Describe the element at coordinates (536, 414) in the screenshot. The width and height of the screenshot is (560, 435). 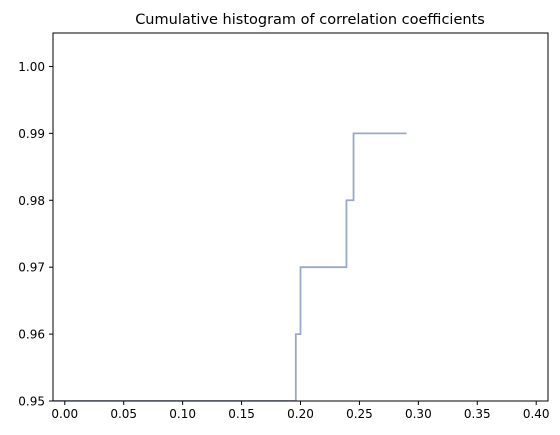
I see `x-tick-label: 0.40` at that location.